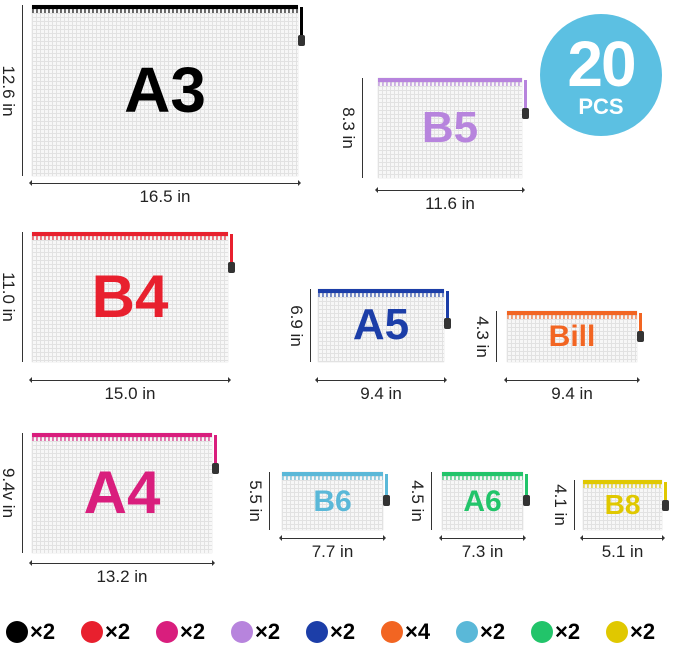 The width and height of the screenshot is (679, 647). What do you see at coordinates (482, 501) in the screenshot?
I see `pouch-size-label: A6` at bounding box center [482, 501].